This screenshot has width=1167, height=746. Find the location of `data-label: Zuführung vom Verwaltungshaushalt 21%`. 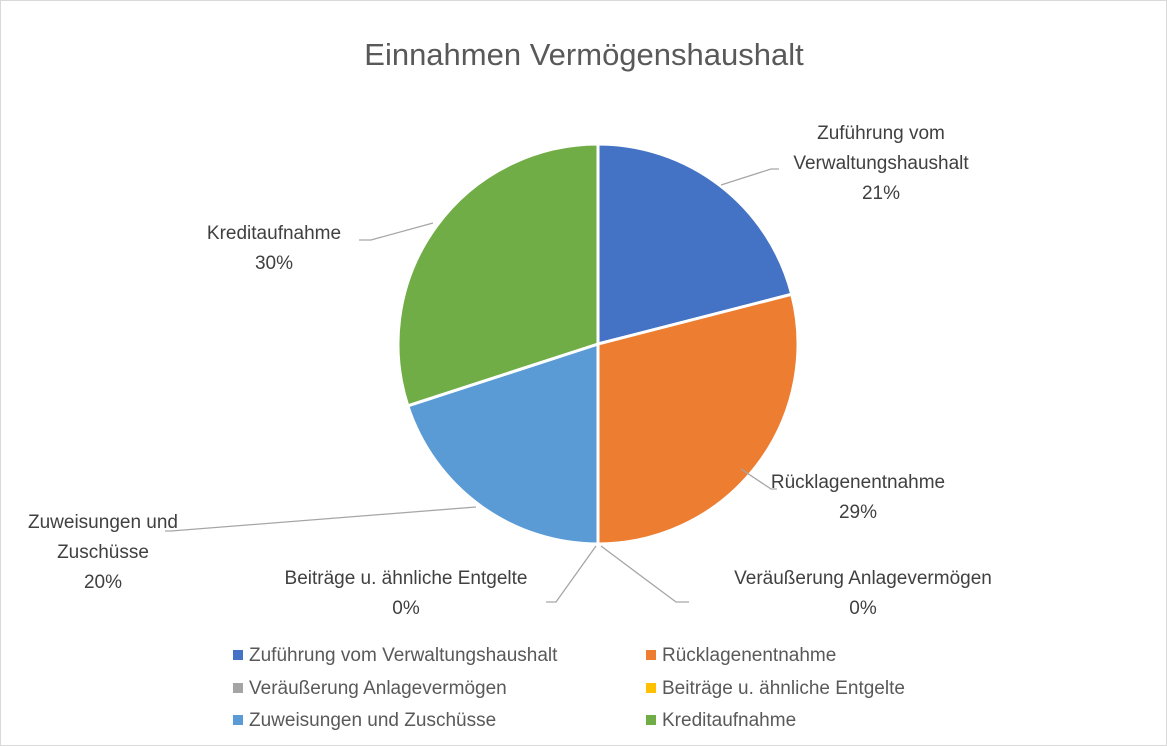

data-label: Zuführung vom Verwaltungshaushalt 21% is located at coordinates (881, 164).